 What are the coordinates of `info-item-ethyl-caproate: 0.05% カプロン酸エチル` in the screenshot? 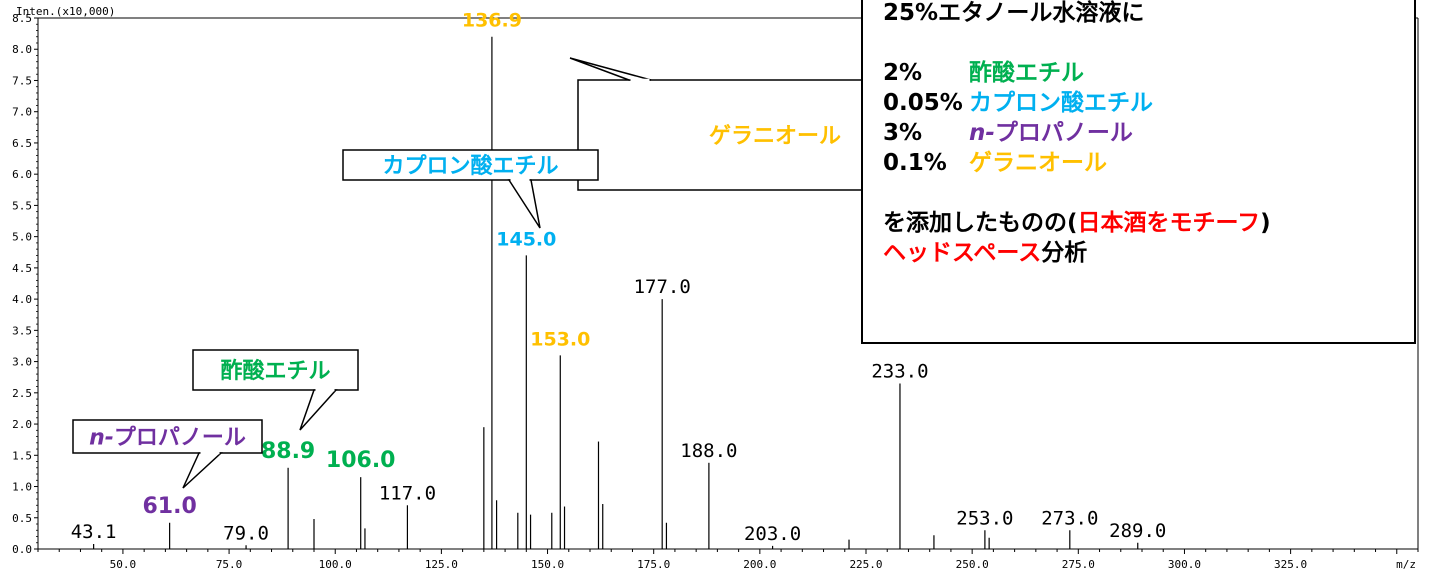 It's located at (1148, 103).